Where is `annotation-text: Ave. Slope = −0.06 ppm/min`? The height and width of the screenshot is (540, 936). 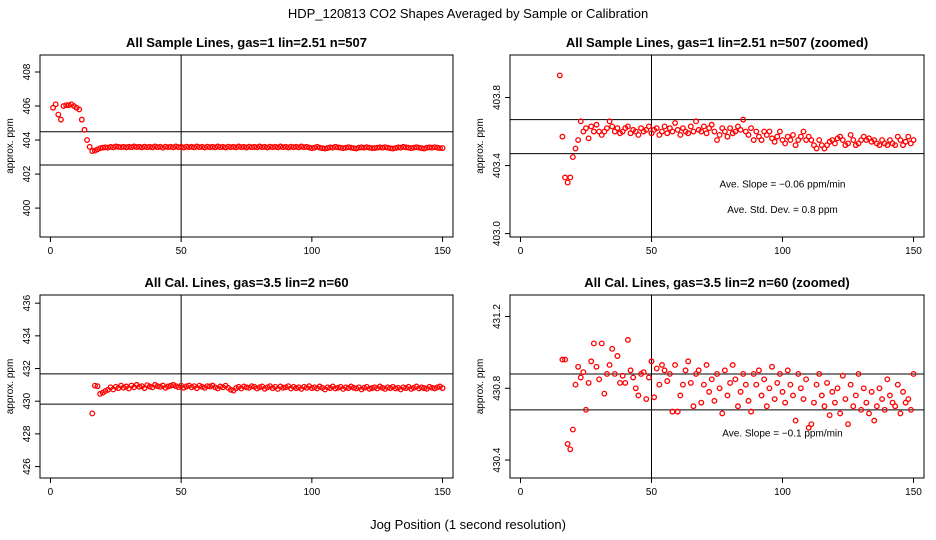 annotation-text: Ave. Slope = −0.06 ppm/min is located at coordinates (782, 185).